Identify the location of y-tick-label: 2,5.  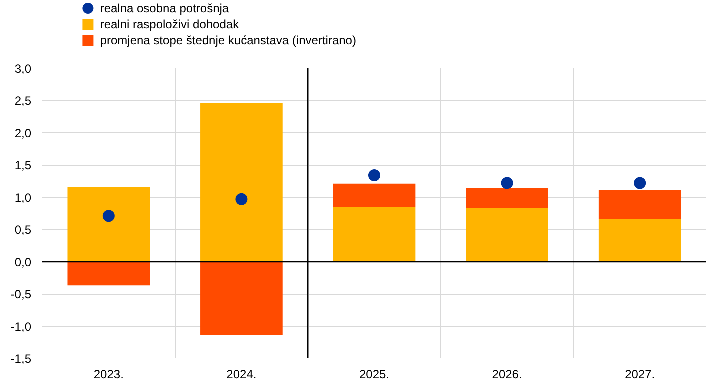
(23, 101).